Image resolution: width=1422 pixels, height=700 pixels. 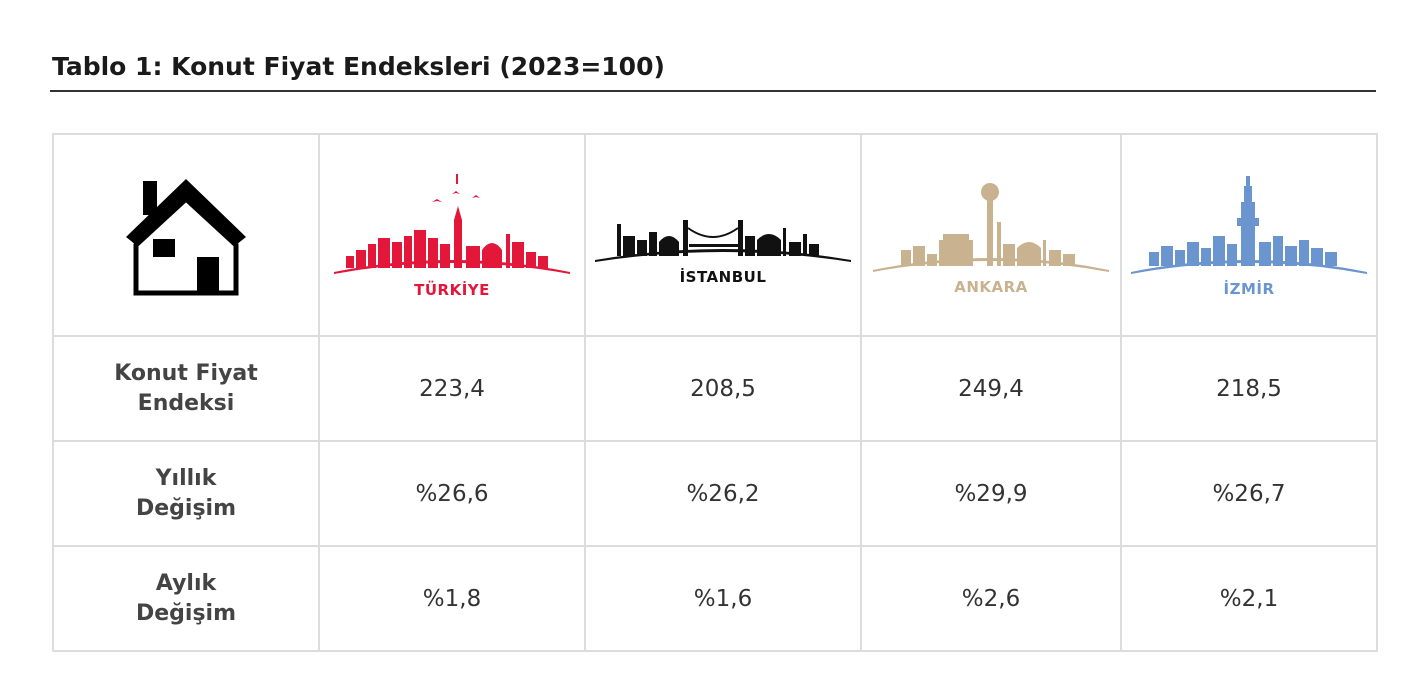 What do you see at coordinates (452, 493) in the screenshot?
I see `value-cell-turkiye: %26,6` at bounding box center [452, 493].